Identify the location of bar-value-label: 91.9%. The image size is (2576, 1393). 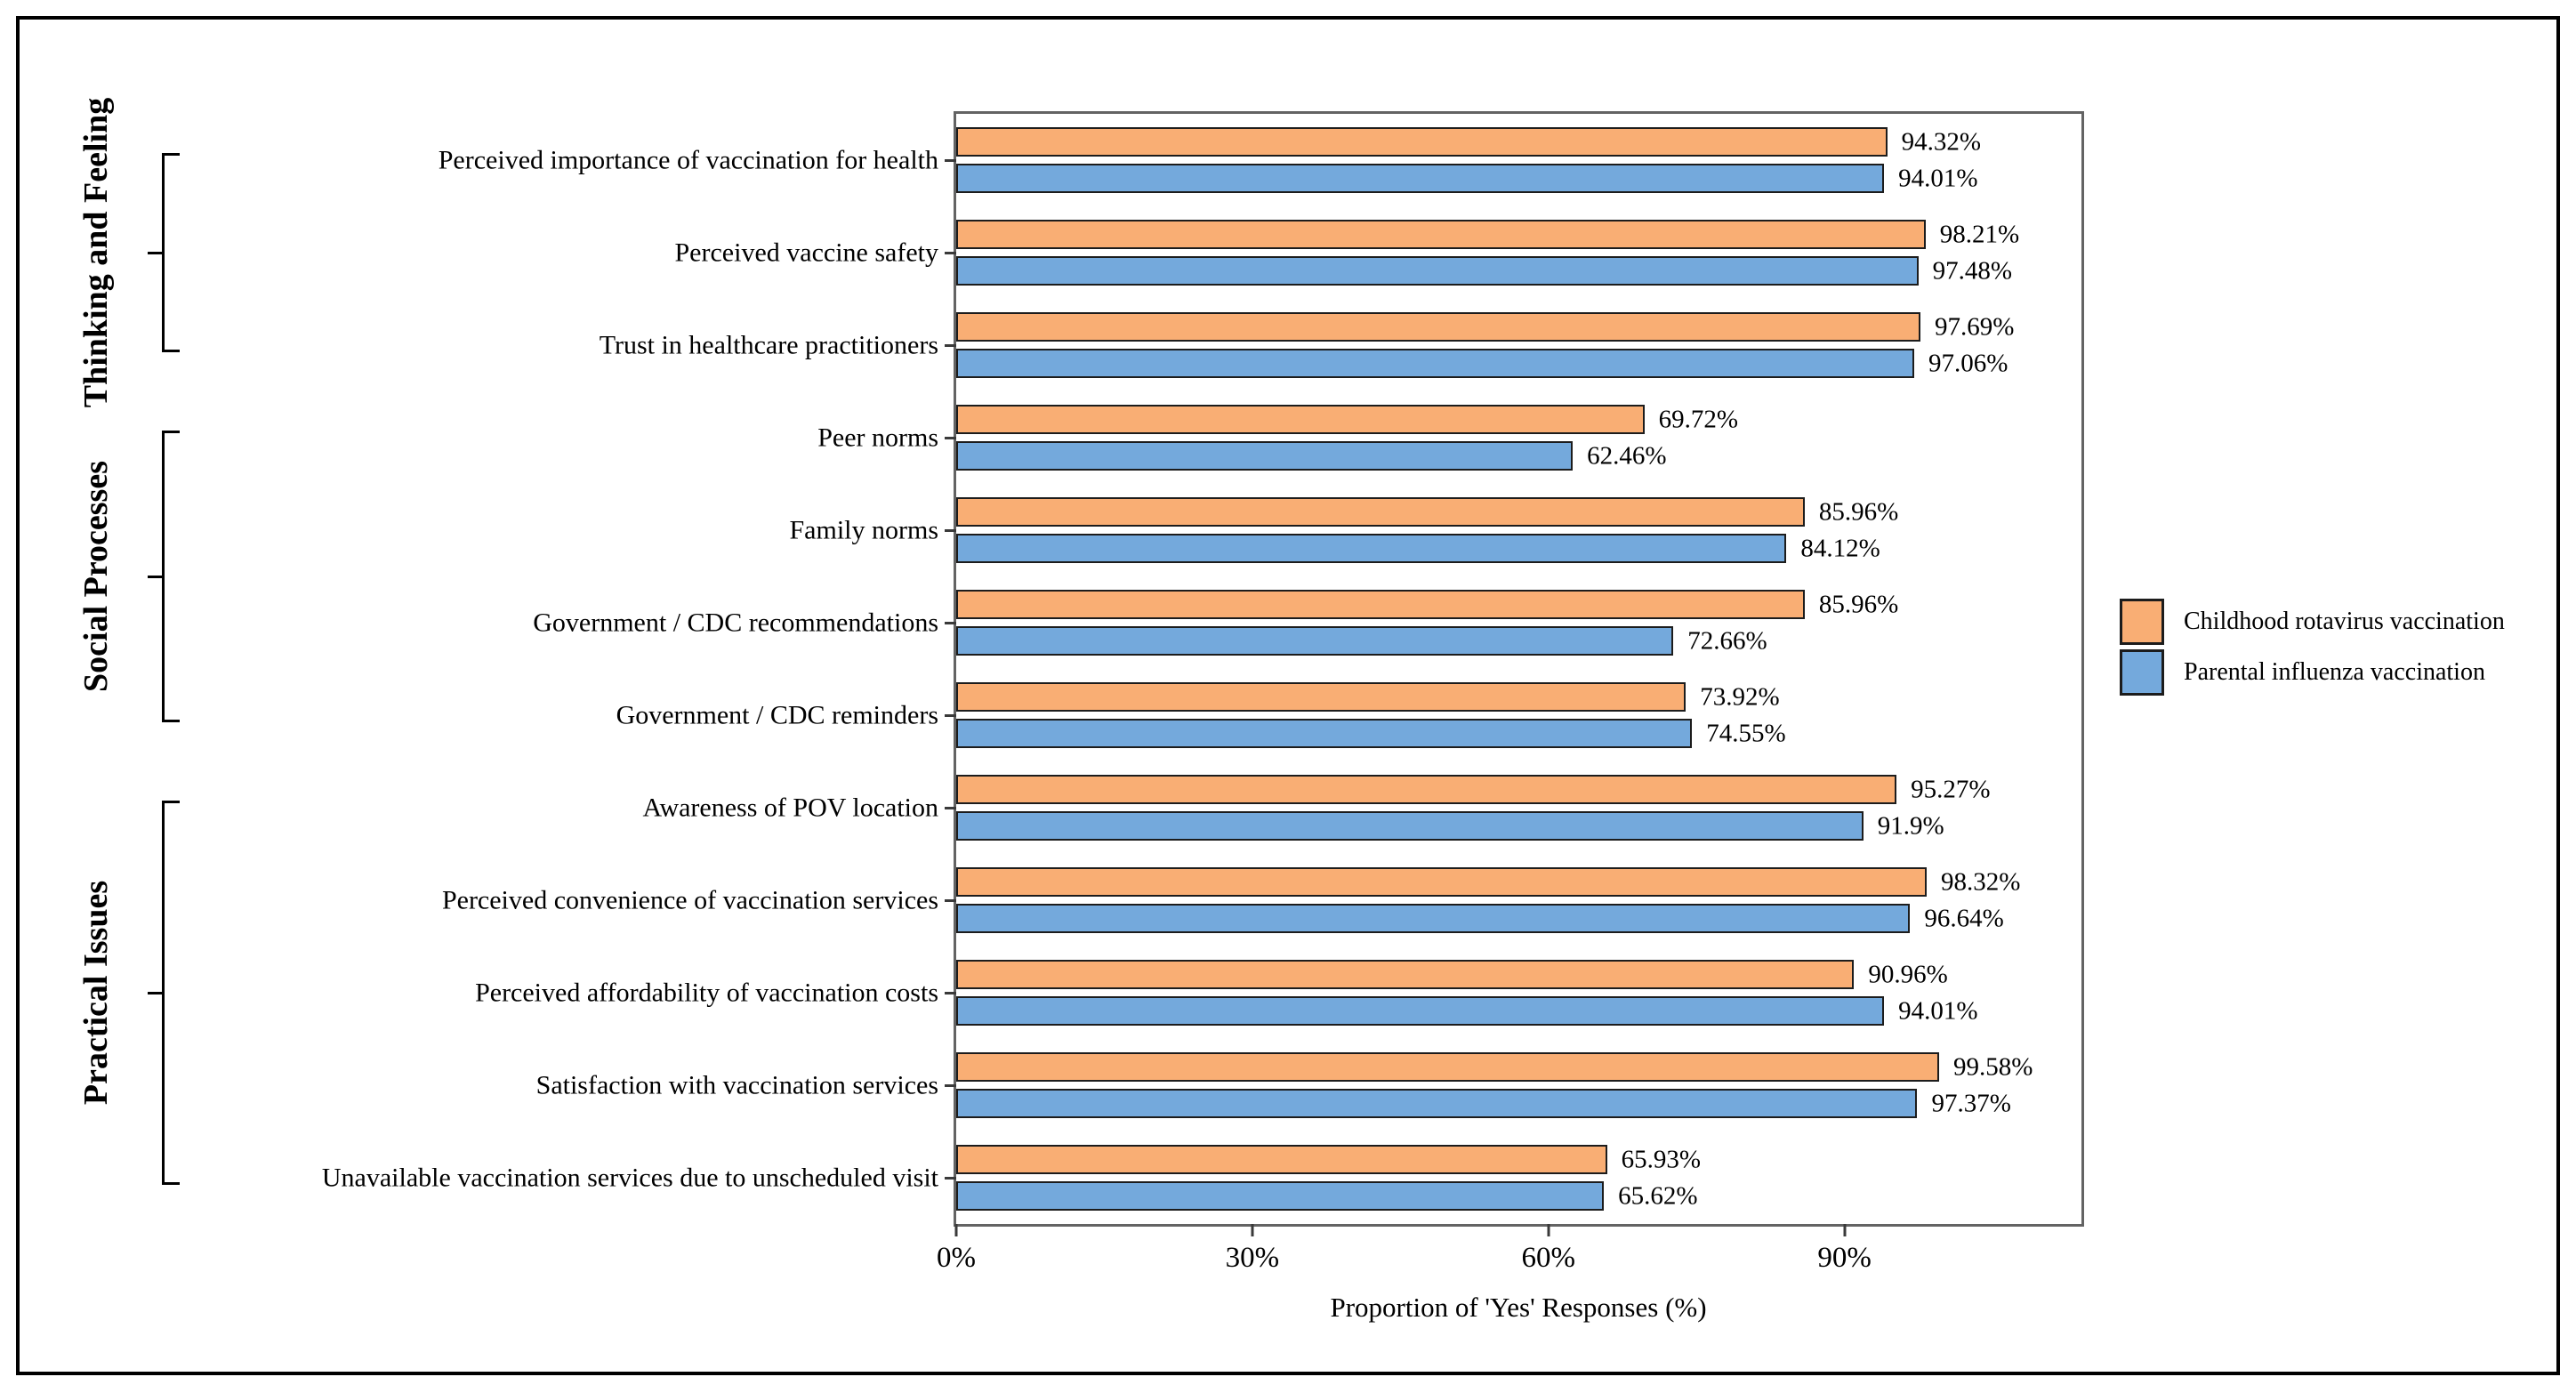
(1910, 825).